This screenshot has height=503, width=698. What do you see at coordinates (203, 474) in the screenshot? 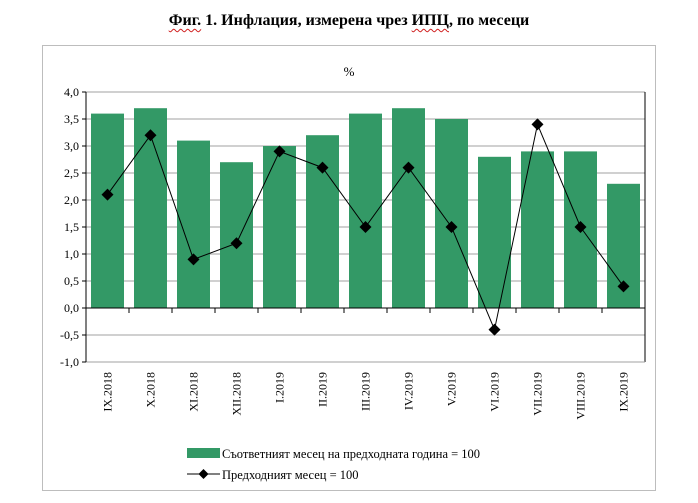
I see `legend-marker-icon` at bounding box center [203, 474].